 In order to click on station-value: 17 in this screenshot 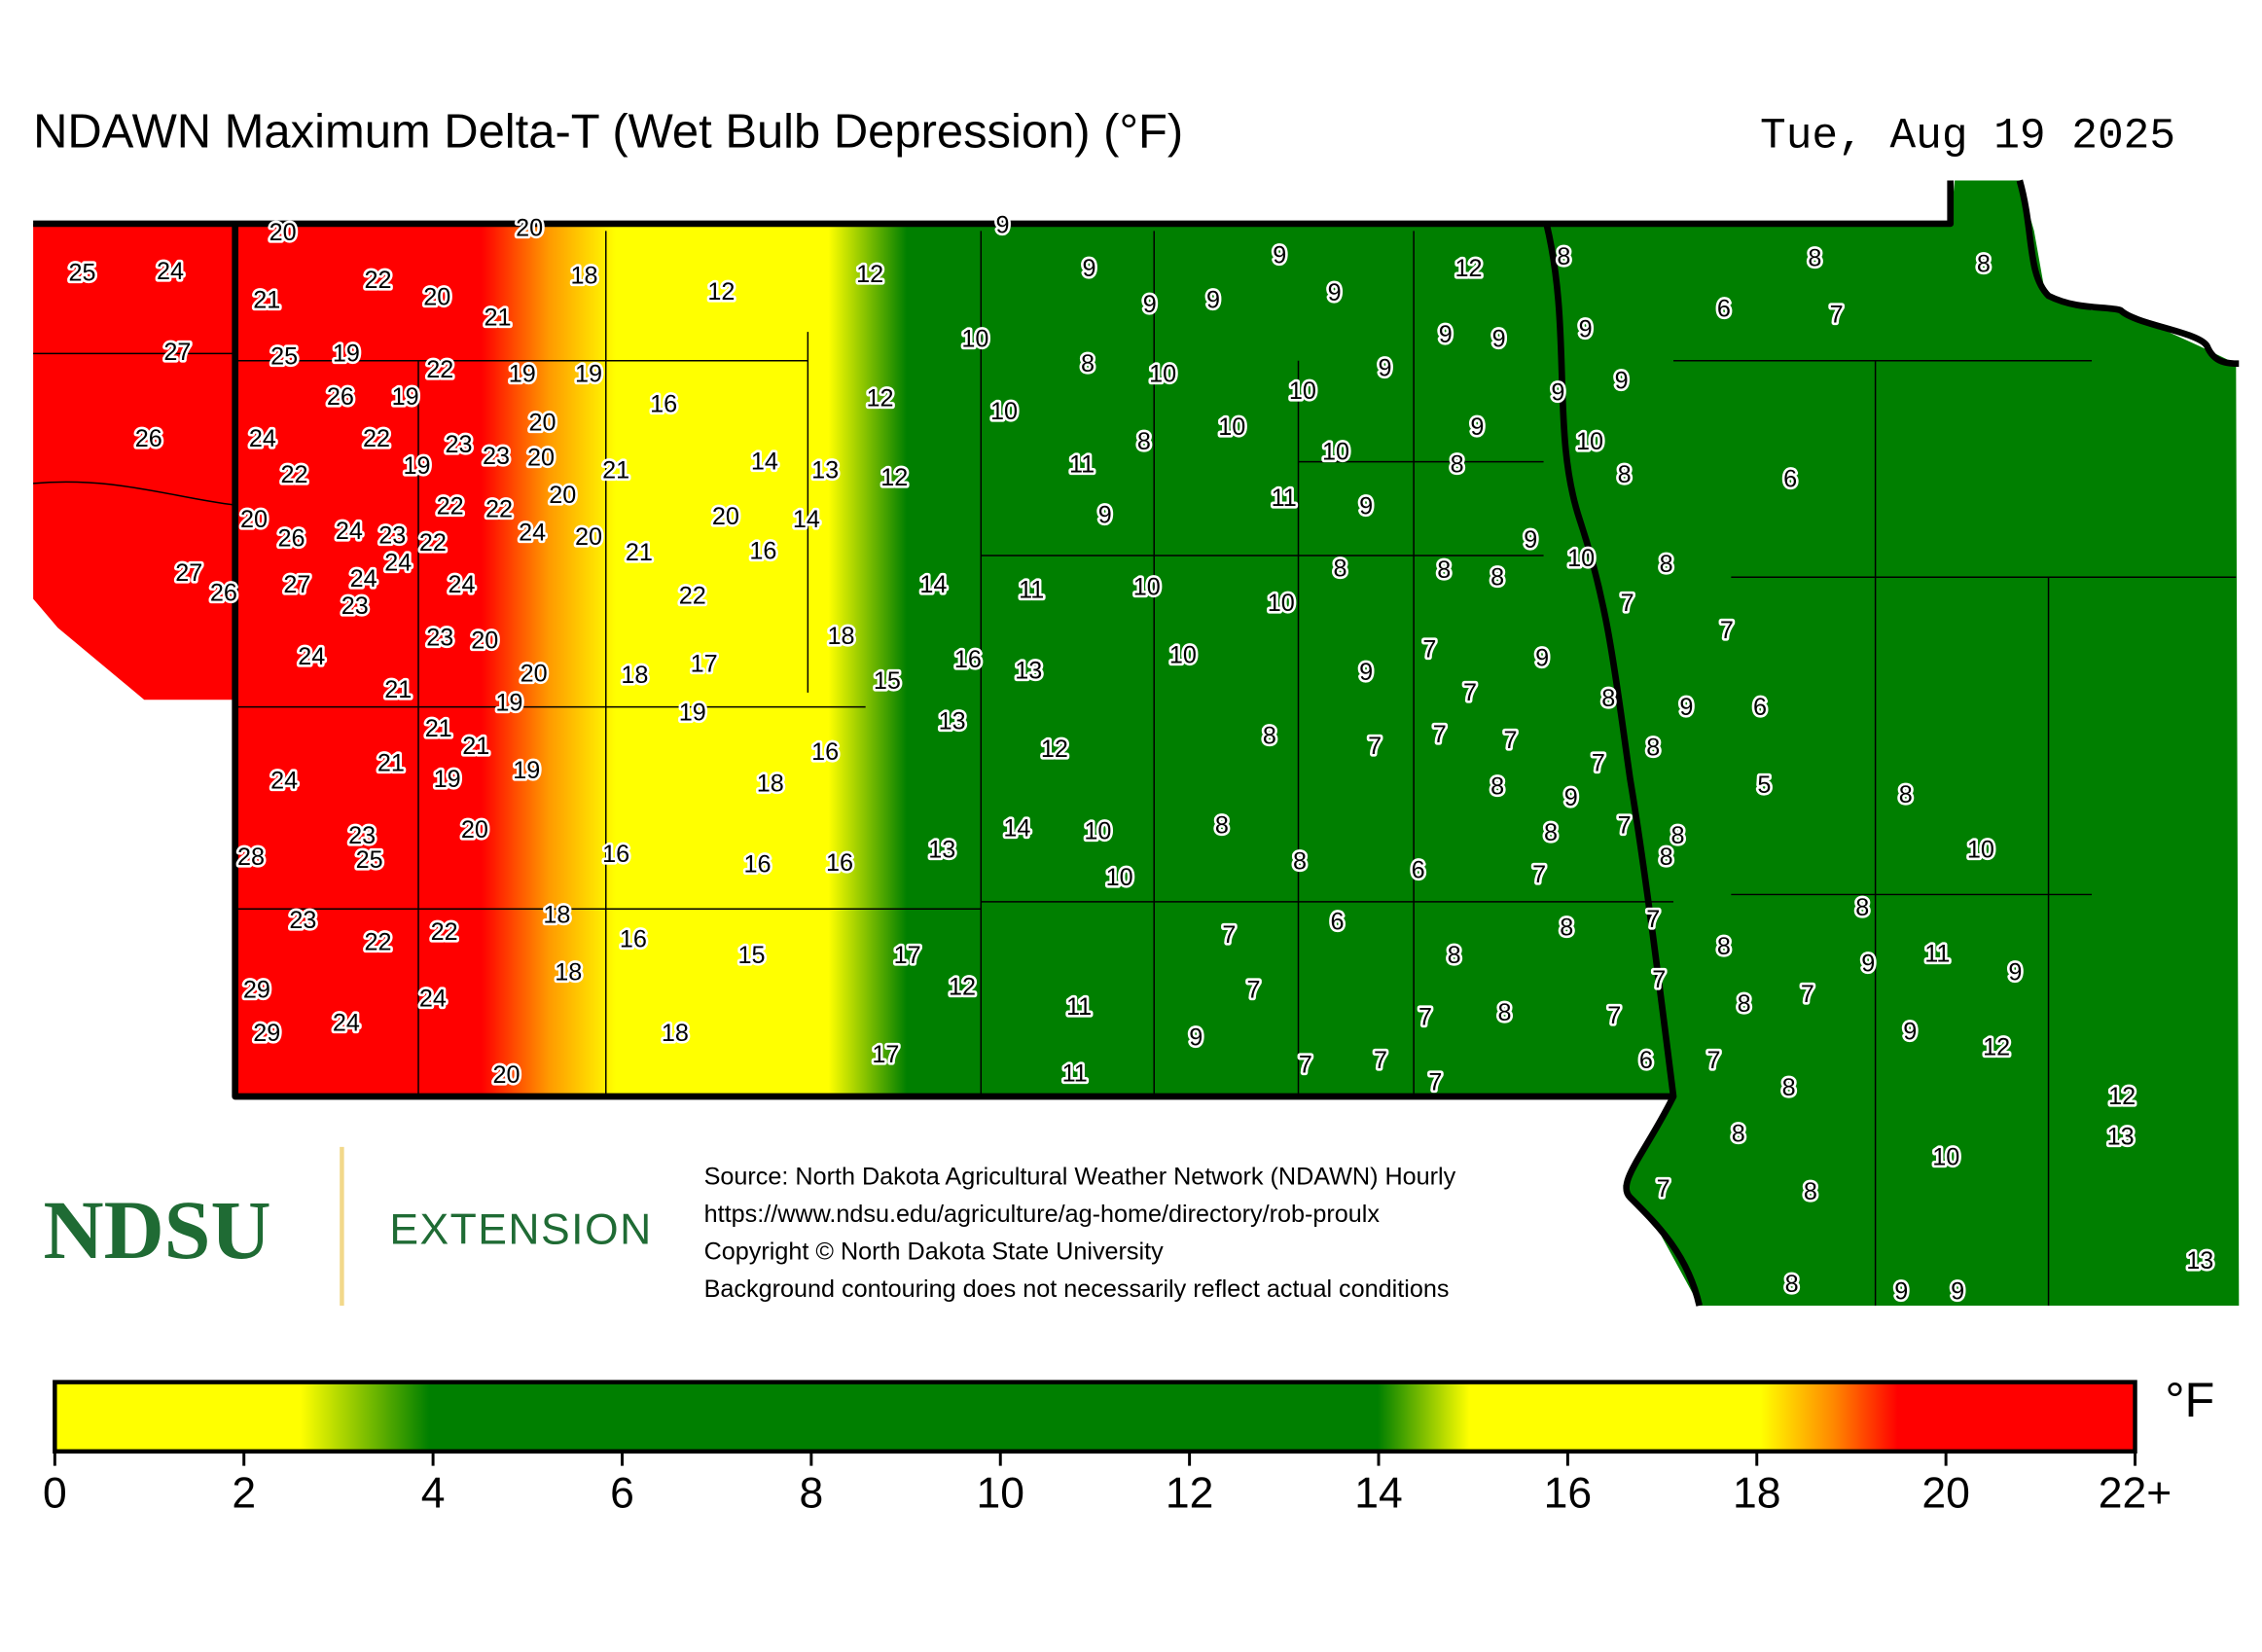, I will do `click(704, 663)`.